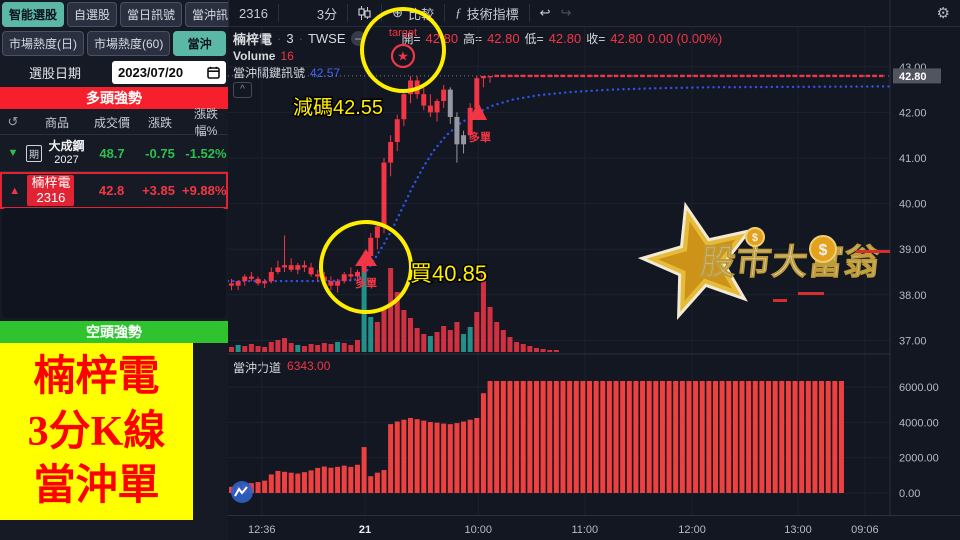  What do you see at coordinates (206, 153) in the screenshot?
I see `stock-change-pct: -1.52%` at bounding box center [206, 153].